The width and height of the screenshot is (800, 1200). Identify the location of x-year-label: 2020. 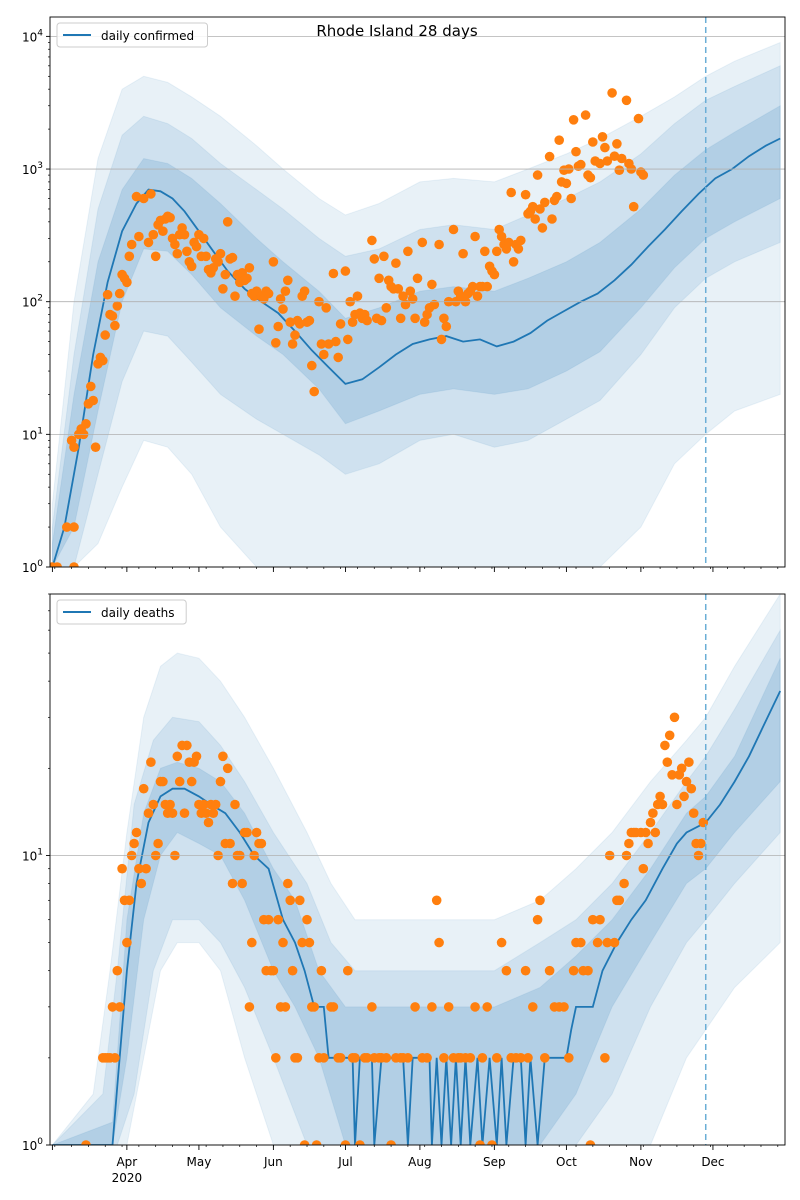
(127, 1178).